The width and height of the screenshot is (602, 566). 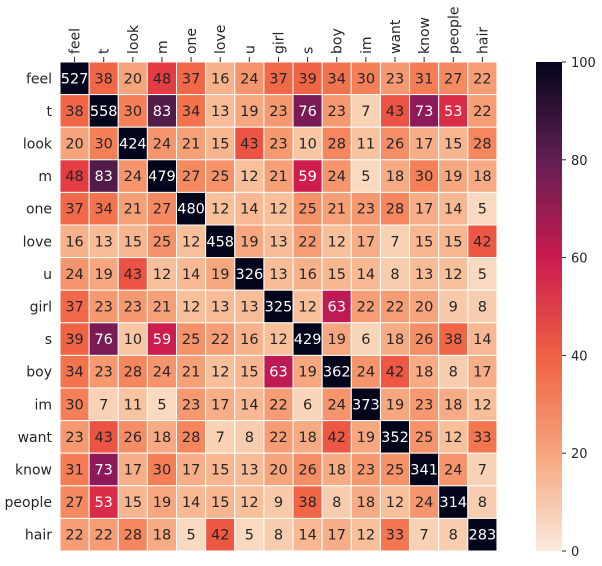 What do you see at coordinates (454, 30) in the screenshot?
I see `x-tick-label: people` at bounding box center [454, 30].